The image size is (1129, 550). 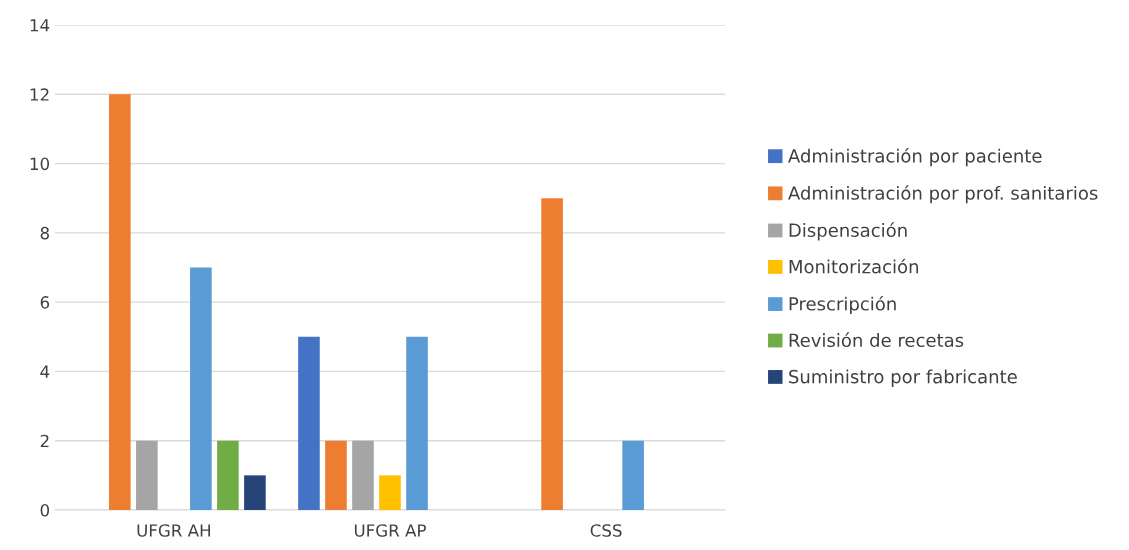 What do you see at coordinates (39, 94) in the screenshot?
I see `y-tick-label: 12` at bounding box center [39, 94].